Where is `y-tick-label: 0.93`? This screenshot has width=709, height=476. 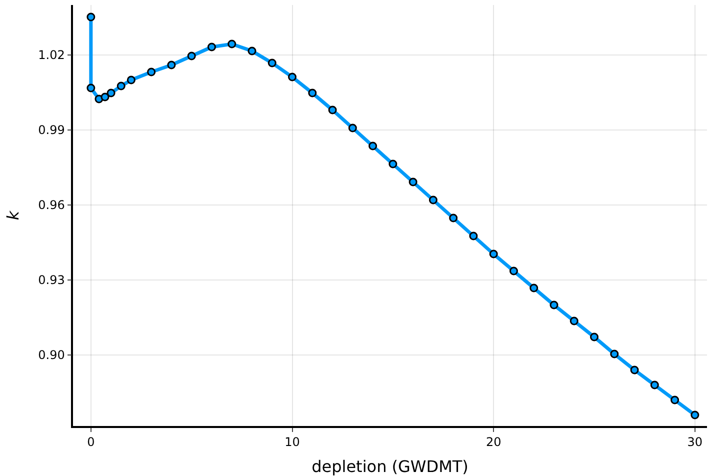
y-tick-label: 0.93 is located at coordinates (51, 280).